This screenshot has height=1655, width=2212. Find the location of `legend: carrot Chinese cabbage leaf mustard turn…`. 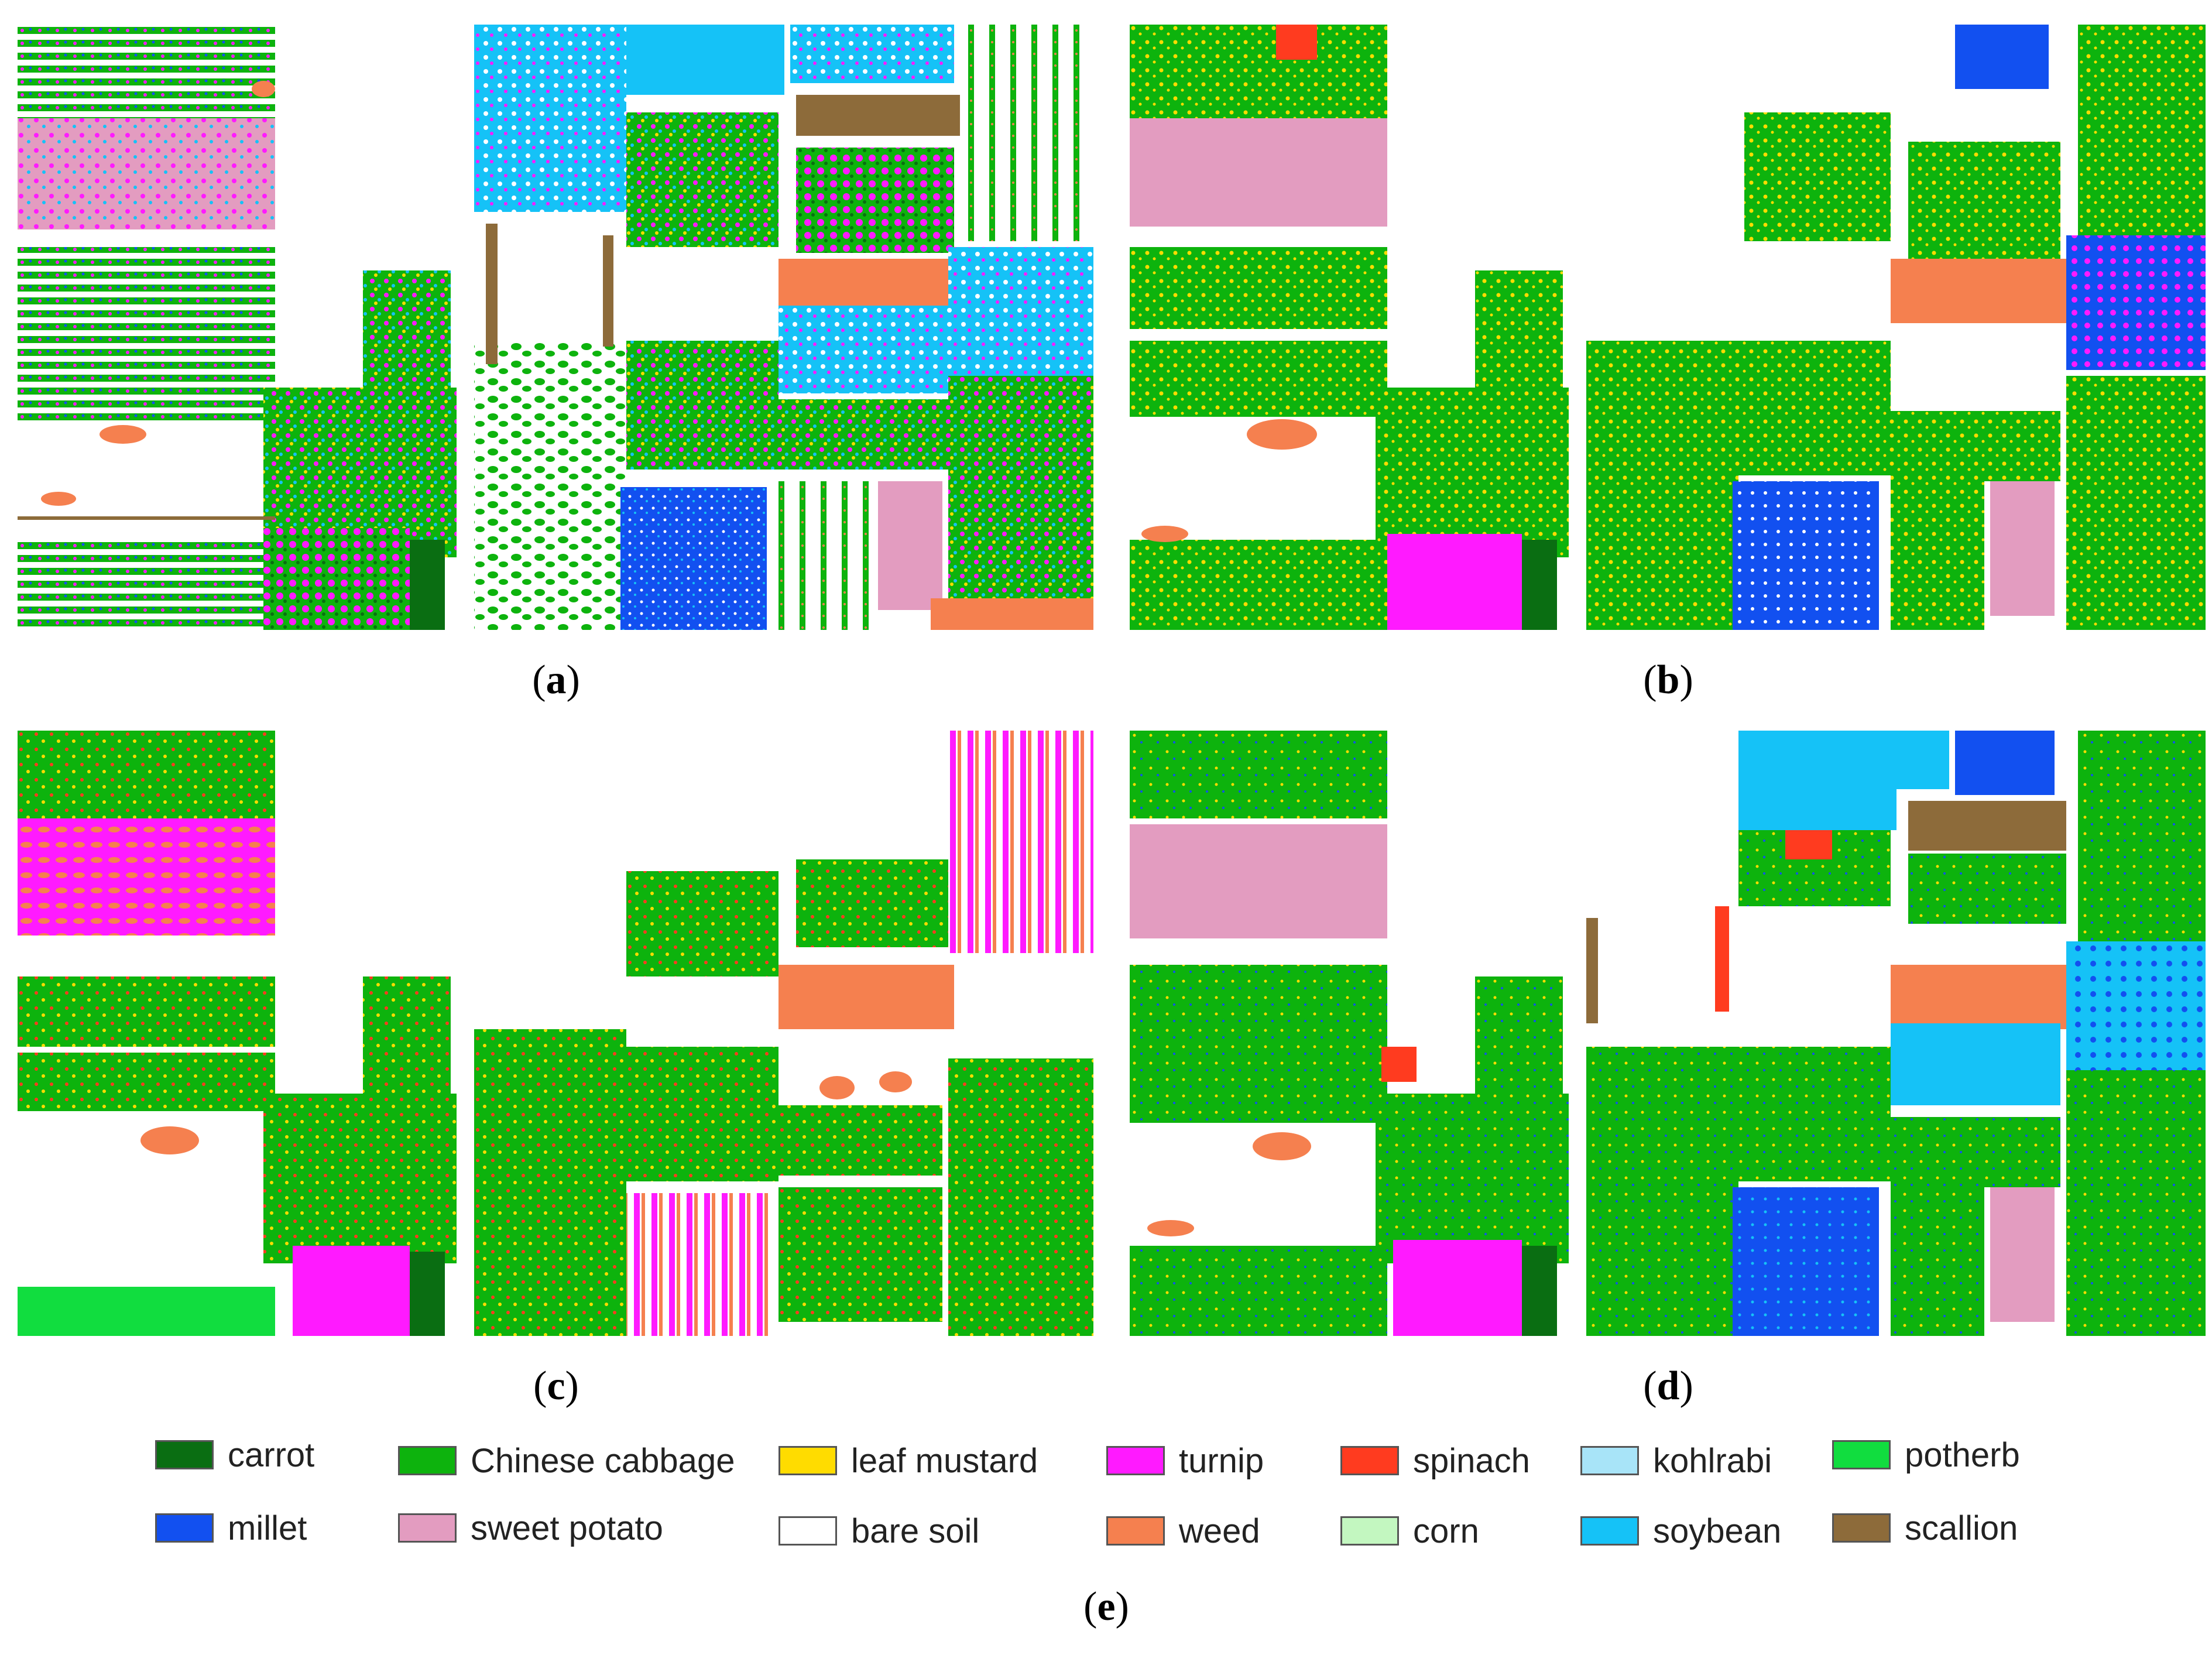

legend: carrot Chinese cabbage leaf mustard turn… is located at coordinates (1112, 1502).